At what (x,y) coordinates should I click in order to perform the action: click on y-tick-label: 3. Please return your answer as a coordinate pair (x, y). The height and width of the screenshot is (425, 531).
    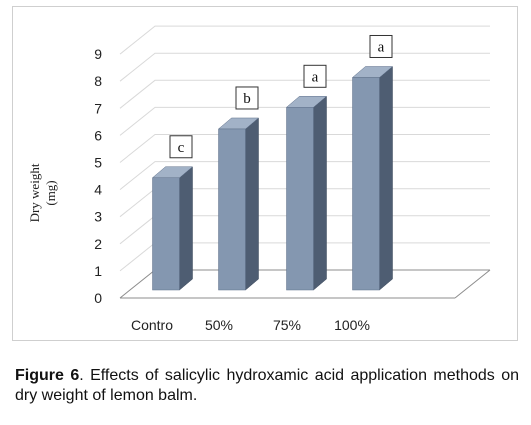
    Looking at the image, I should click on (98, 217).